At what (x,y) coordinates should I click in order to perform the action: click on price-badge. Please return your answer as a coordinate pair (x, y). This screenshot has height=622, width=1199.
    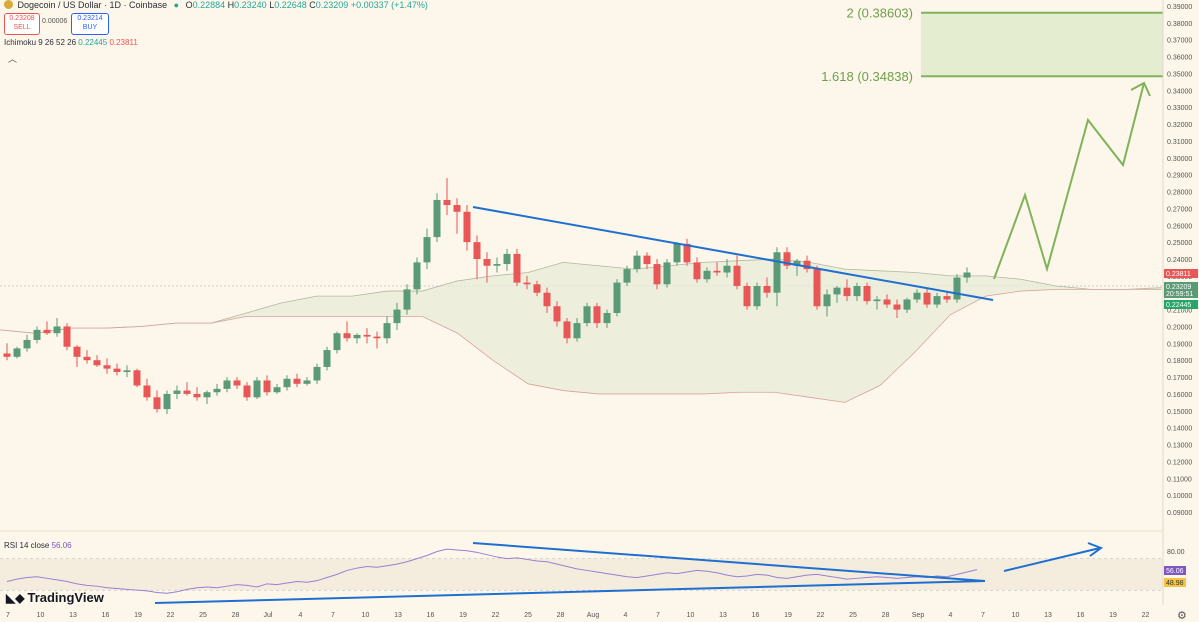
    Looking at the image, I should click on (1181, 286).